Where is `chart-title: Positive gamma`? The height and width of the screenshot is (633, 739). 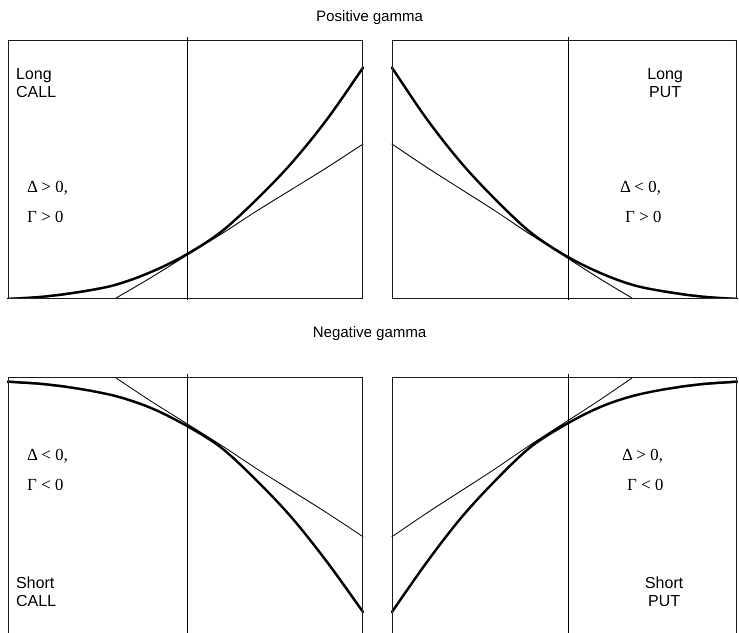 chart-title: Positive gamma is located at coordinates (369, 16).